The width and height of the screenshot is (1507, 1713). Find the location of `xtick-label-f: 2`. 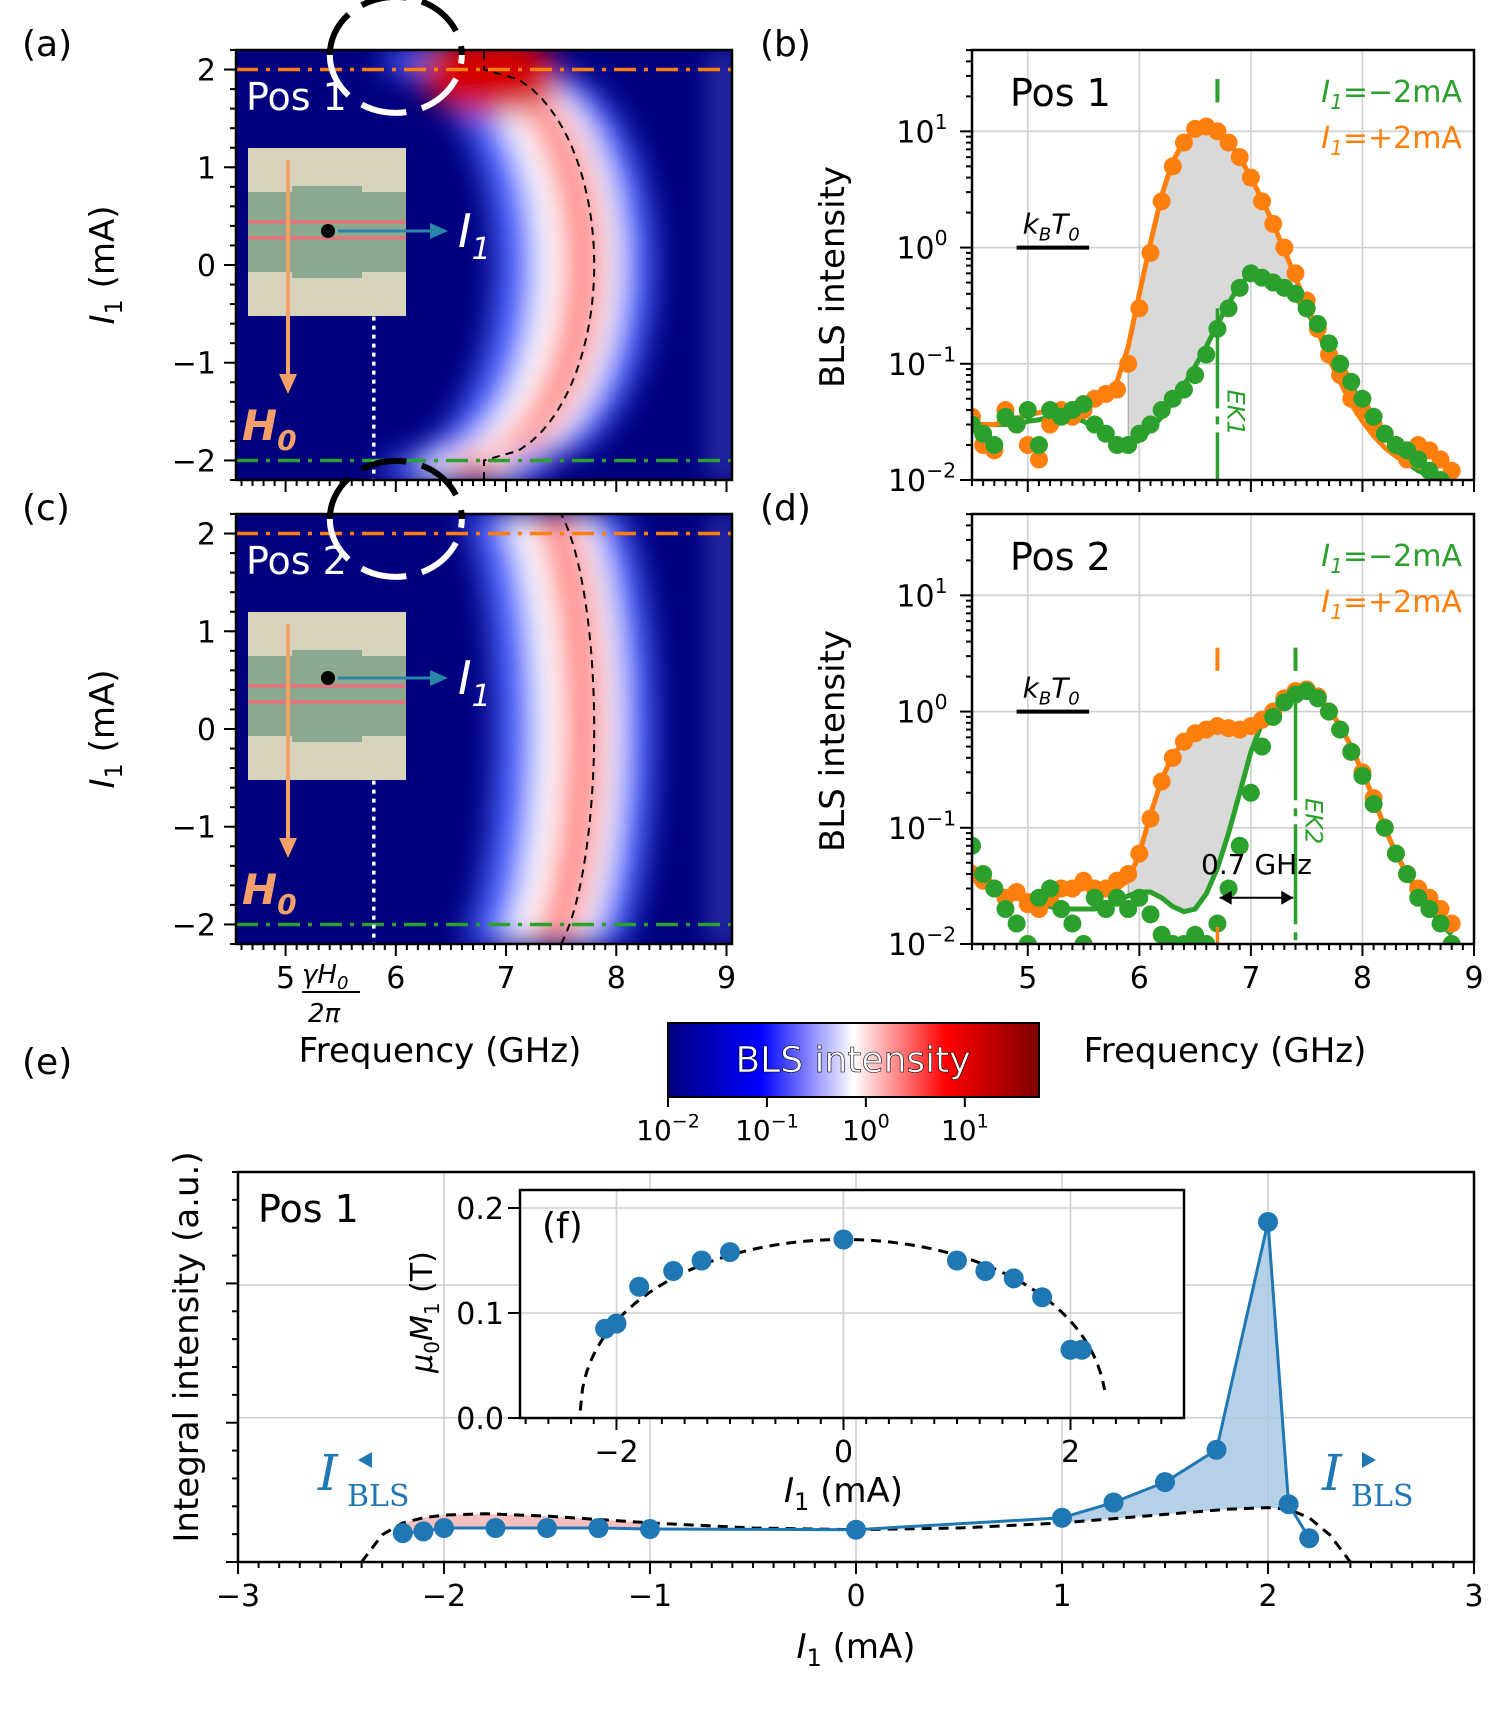

xtick-label-f: 2 is located at coordinates (1070, 1452).